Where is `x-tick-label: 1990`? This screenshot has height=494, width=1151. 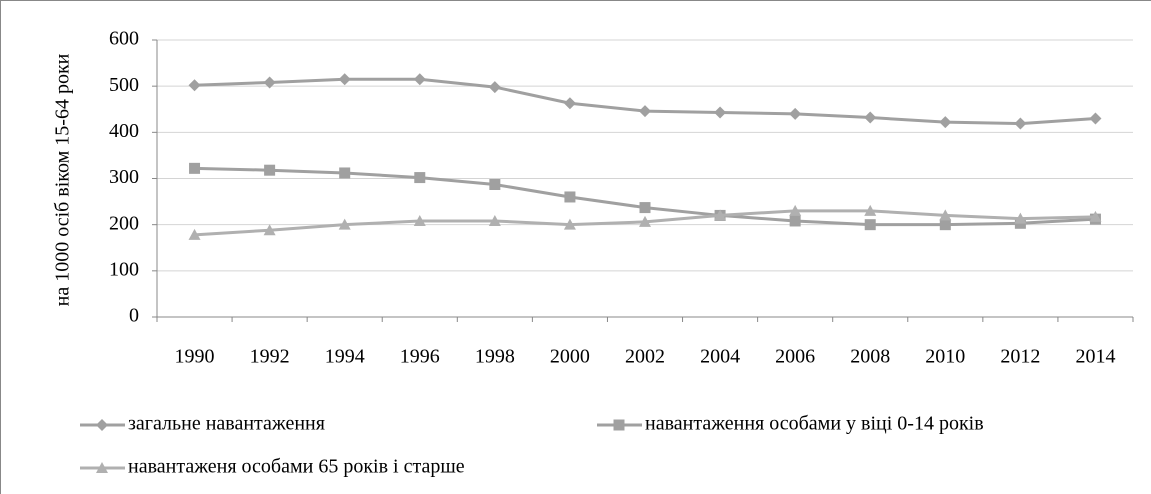
x-tick-label: 1990 is located at coordinates (195, 357).